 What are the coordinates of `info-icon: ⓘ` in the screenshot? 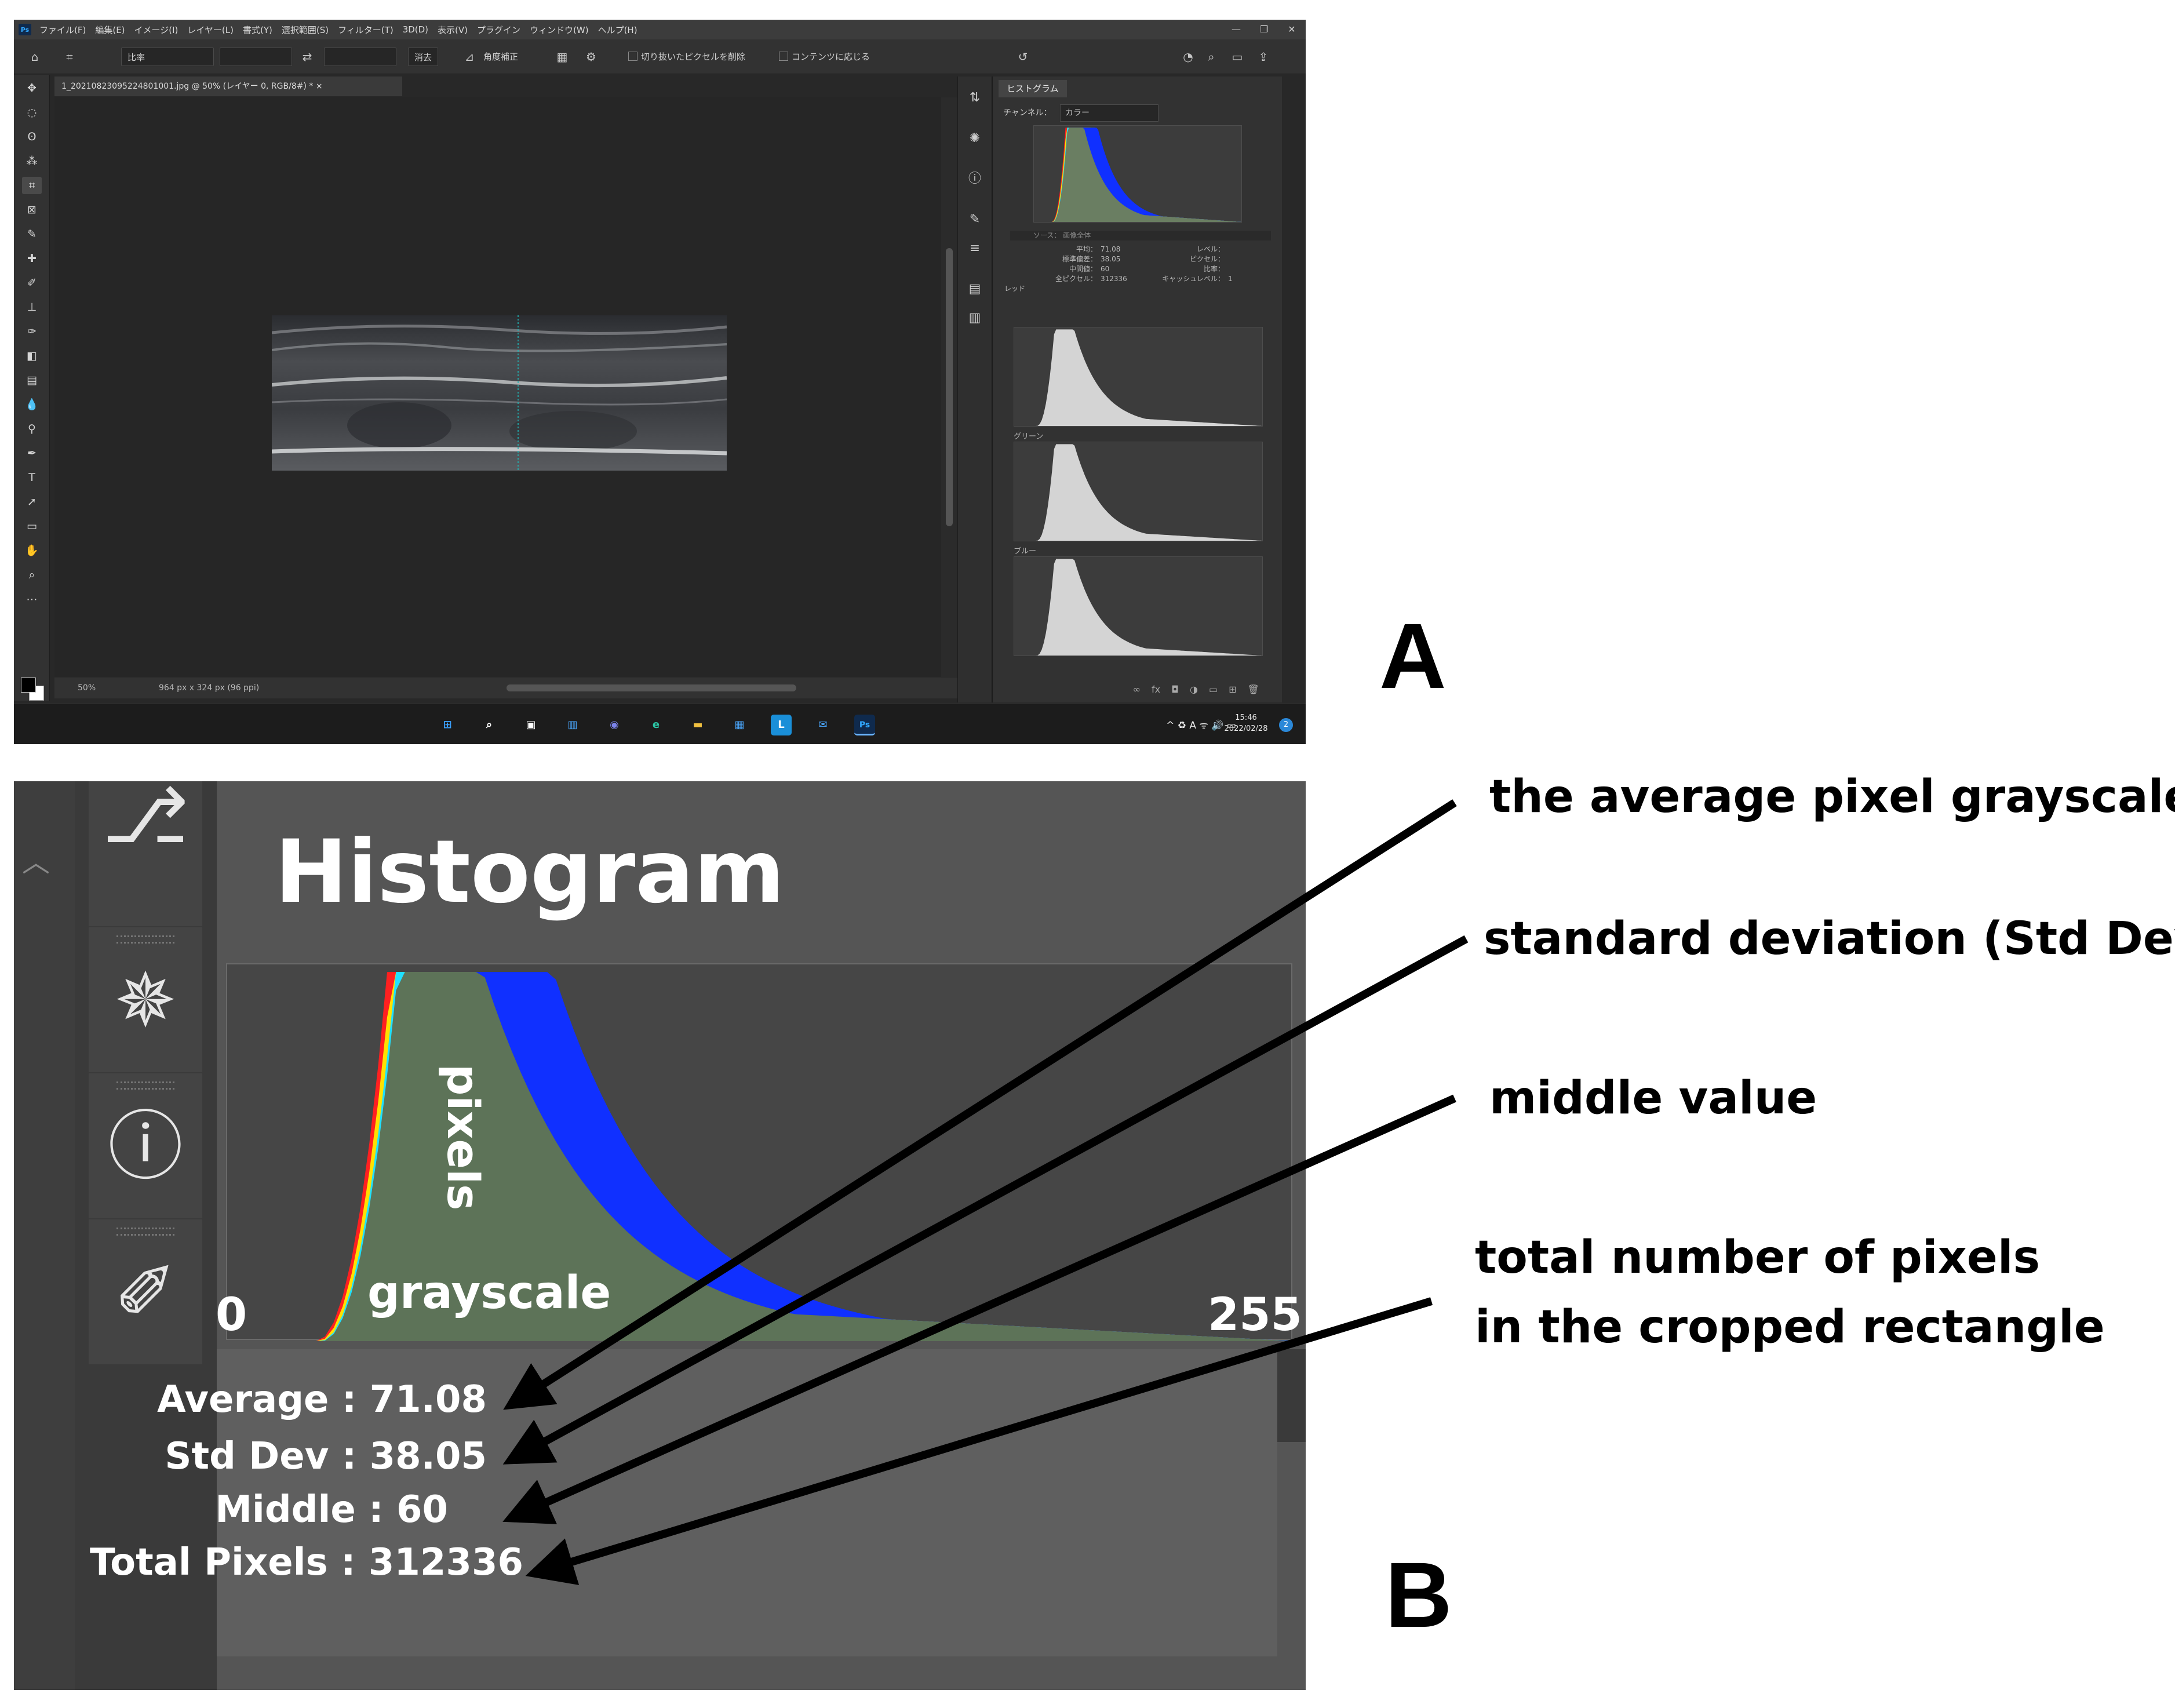 It's located at (974, 179).